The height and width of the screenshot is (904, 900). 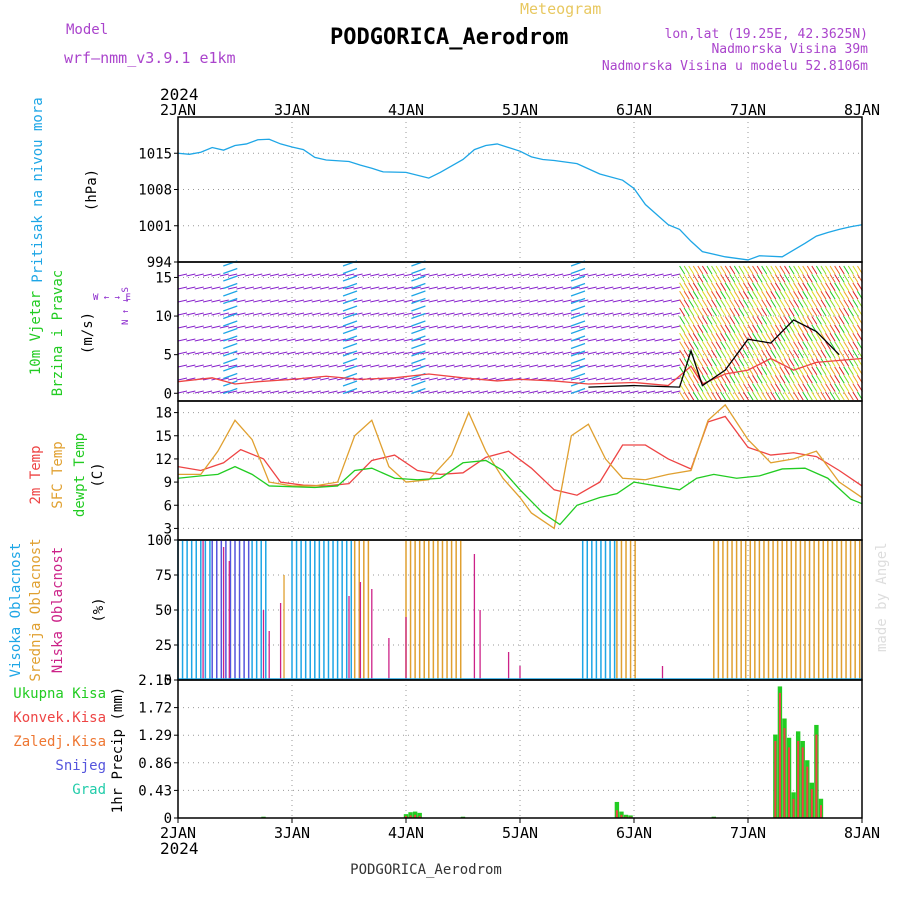 What do you see at coordinates (126, 306) in the screenshot?
I see `direction-legend-ns: N ↑ ↓ S` at bounding box center [126, 306].